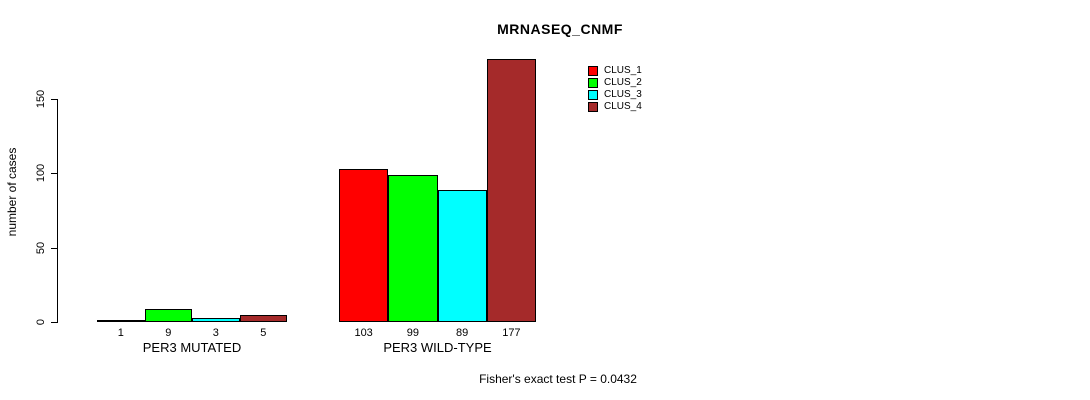 This screenshot has width=1090, height=400. Describe the element at coordinates (511, 333) in the screenshot. I see `bar-value-label: 177` at that location.